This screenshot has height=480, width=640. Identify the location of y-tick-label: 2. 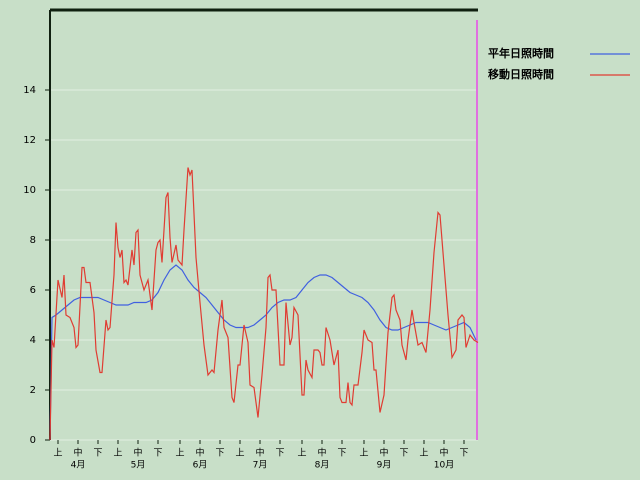
(33, 390).